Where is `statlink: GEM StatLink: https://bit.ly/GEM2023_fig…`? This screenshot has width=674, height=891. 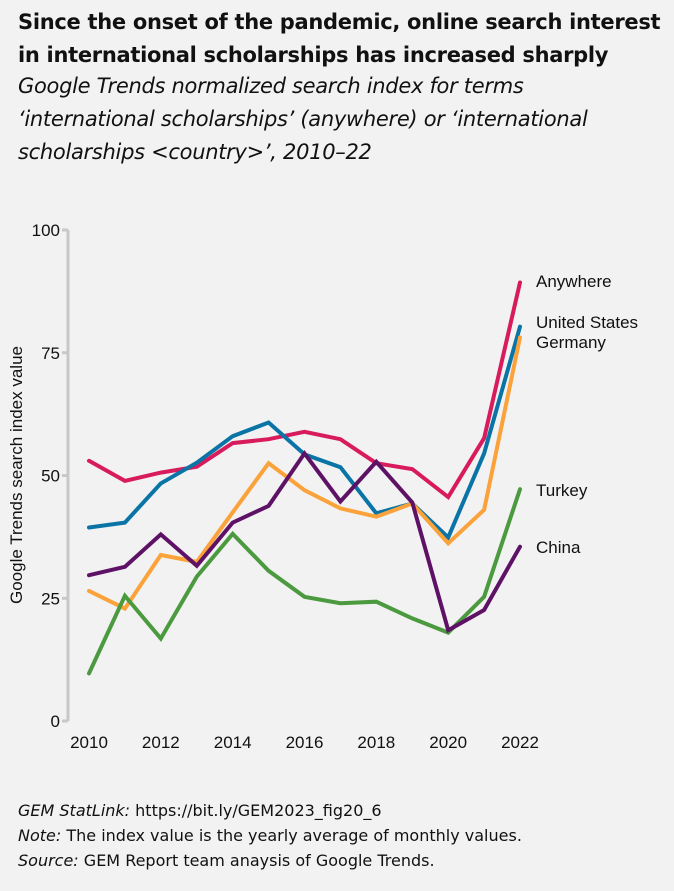 statlink: GEM StatLink: https://bit.ly/GEM2023_fig… is located at coordinates (270, 810).